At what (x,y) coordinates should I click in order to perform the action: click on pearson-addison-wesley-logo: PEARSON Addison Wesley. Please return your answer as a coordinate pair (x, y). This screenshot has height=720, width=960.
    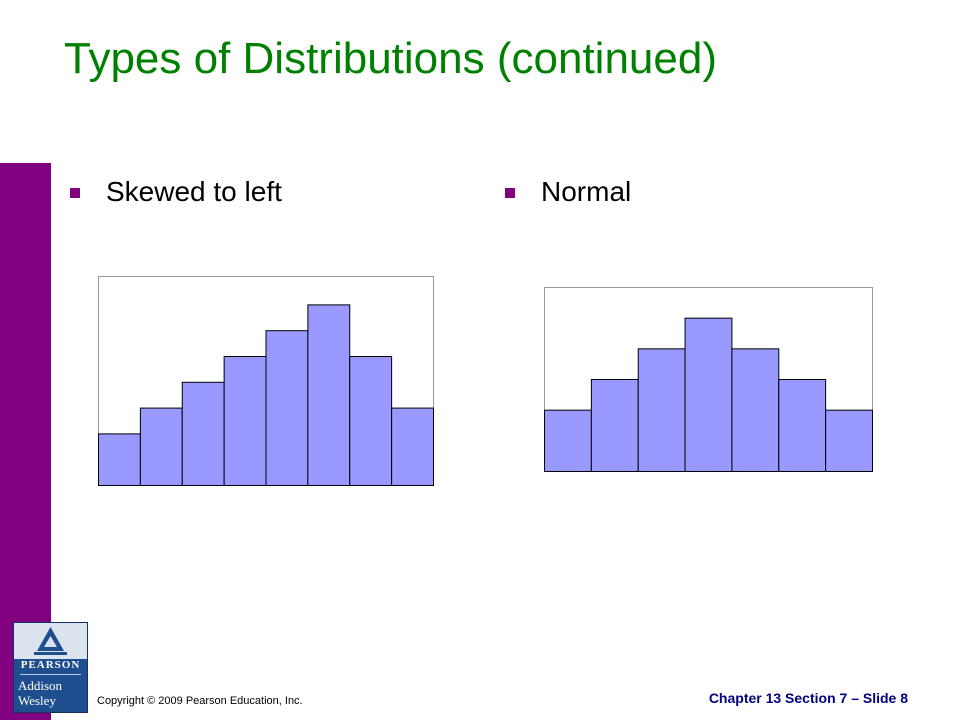
    Looking at the image, I should click on (50, 667).